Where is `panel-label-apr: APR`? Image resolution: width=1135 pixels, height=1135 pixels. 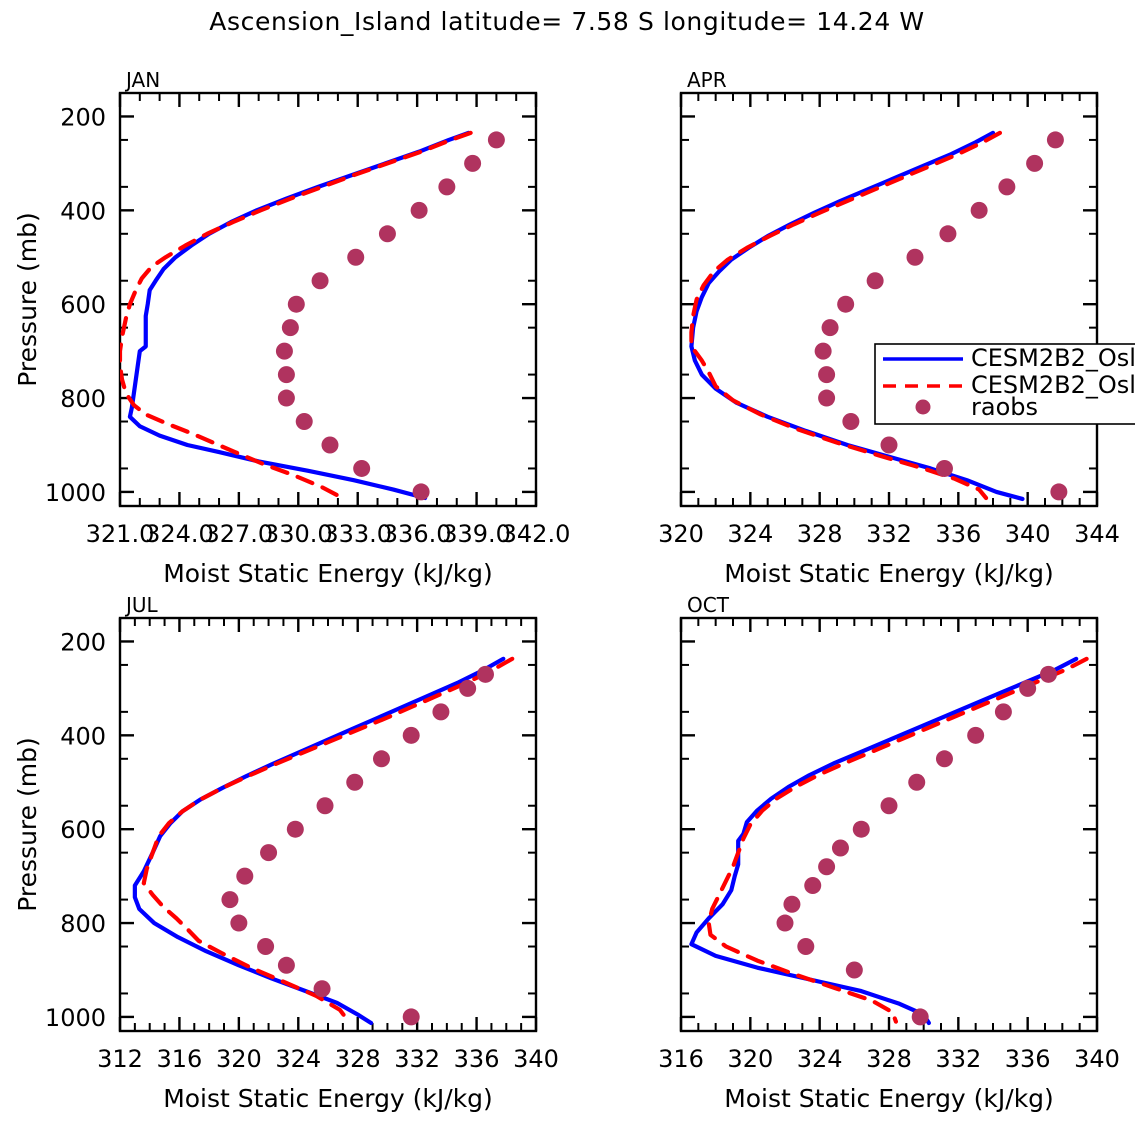
panel-label-apr: APR is located at coordinates (707, 80).